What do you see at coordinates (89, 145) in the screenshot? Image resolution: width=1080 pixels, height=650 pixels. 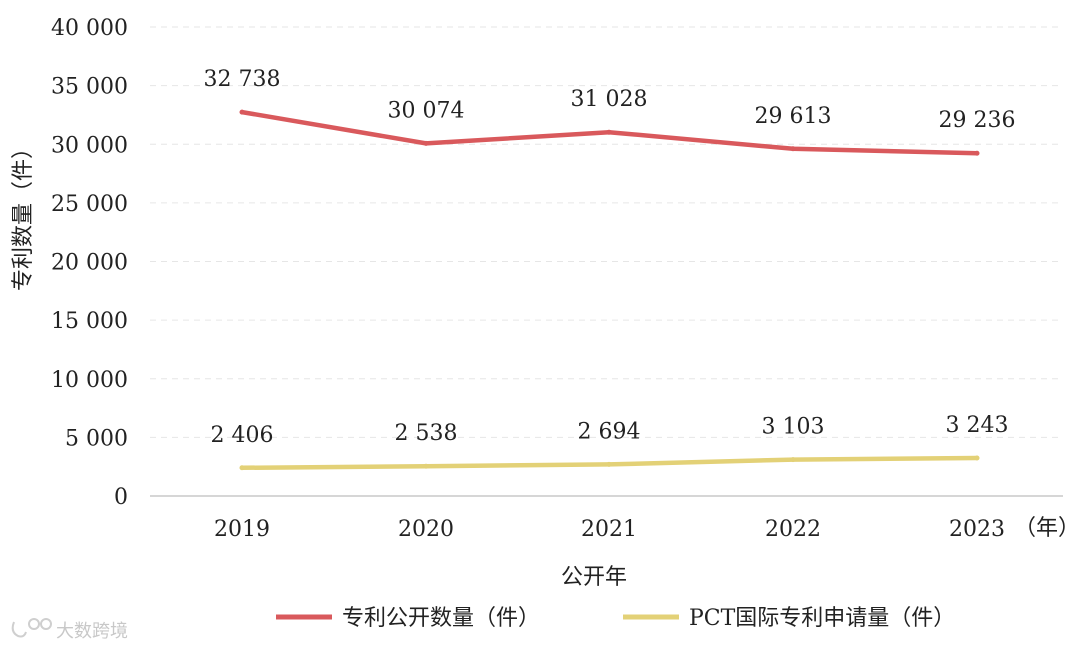 I see `y-tick-label: 30 000` at bounding box center [89, 145].